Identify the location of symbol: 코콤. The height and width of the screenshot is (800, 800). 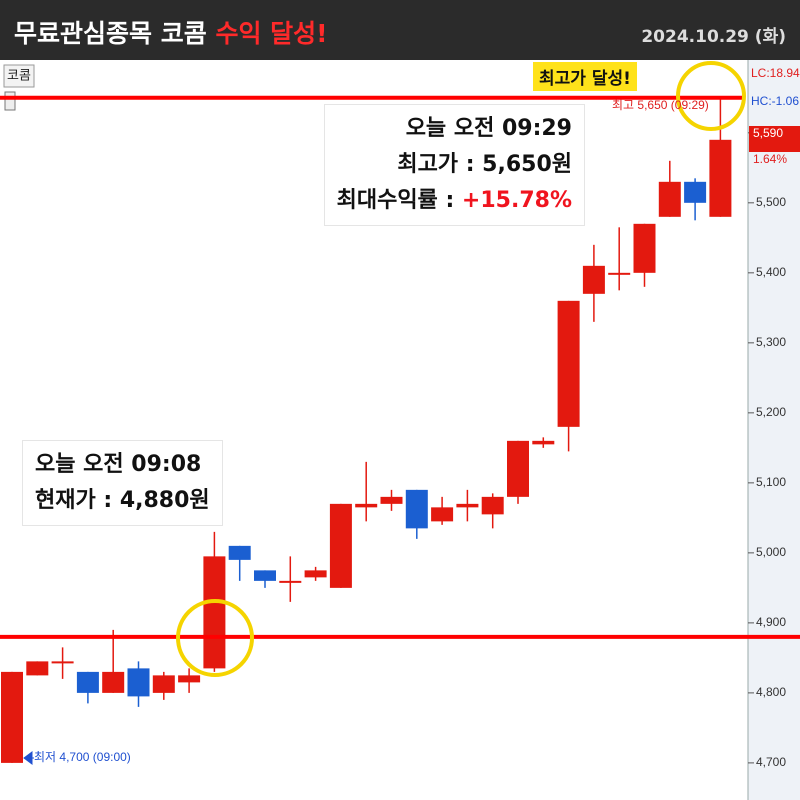
(19, 74).